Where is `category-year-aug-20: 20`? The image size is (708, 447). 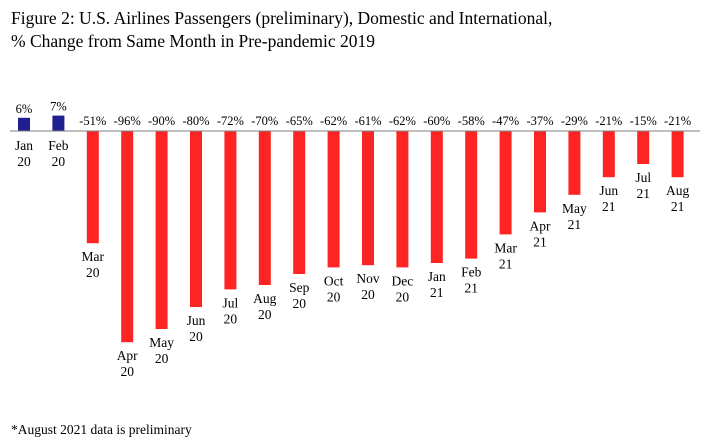
category-year-aug-20: 20 is located at coordinates (265, 314).